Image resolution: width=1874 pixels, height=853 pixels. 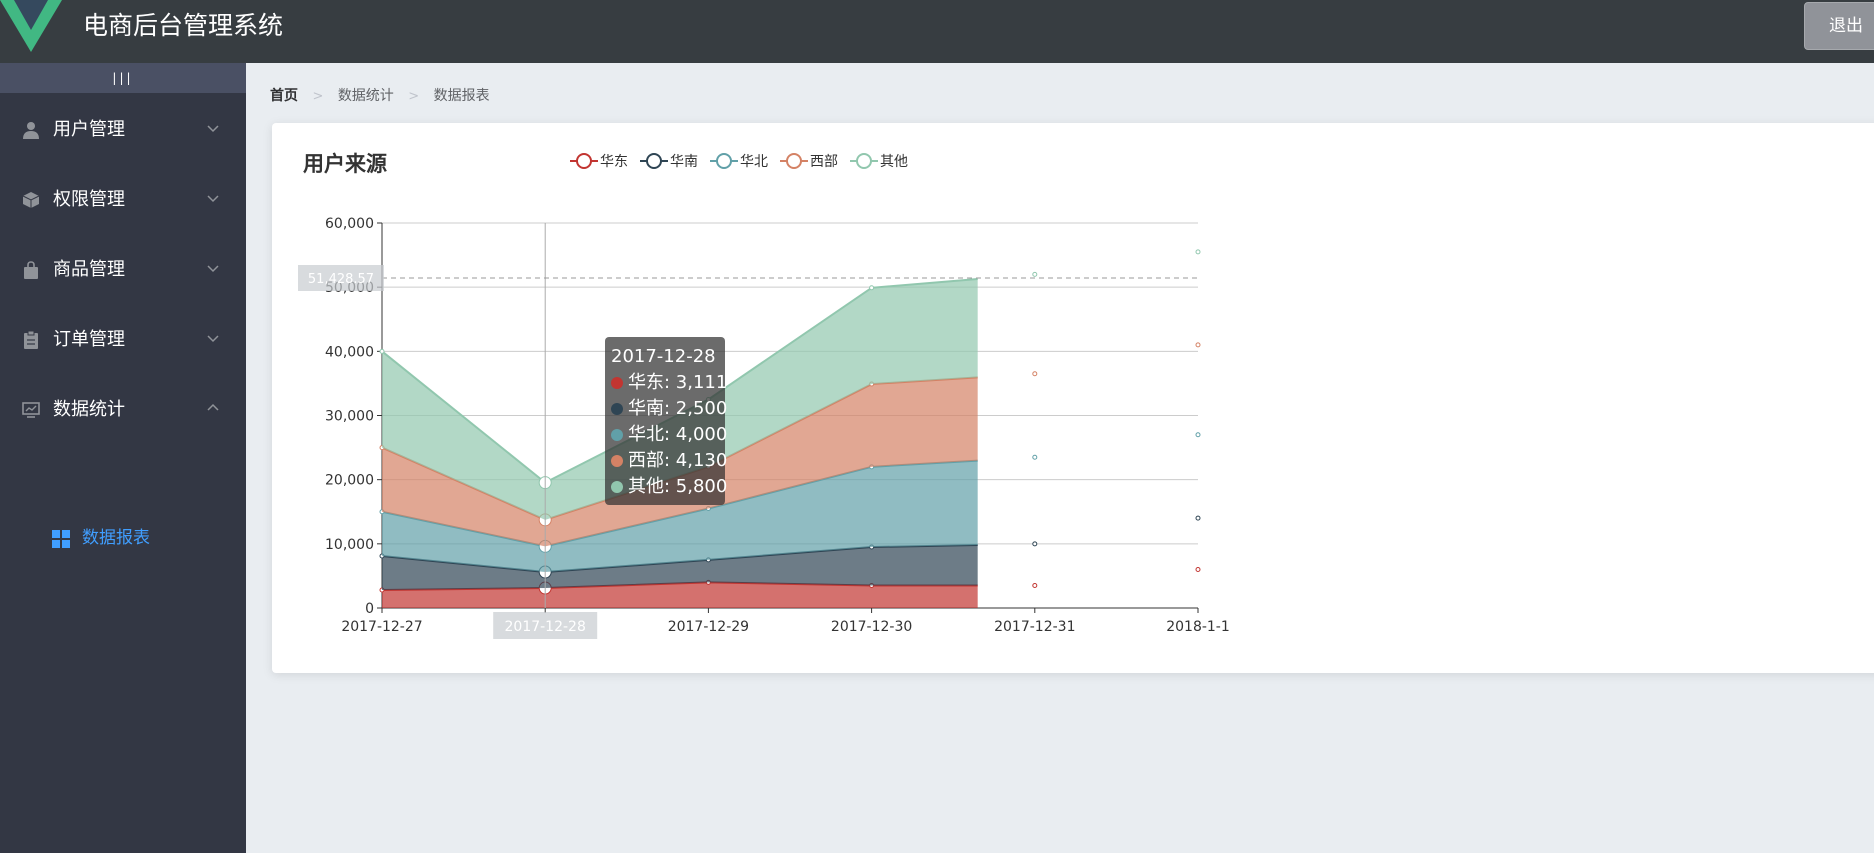 I want to click on tooltip-row-text: 华东: 3,111, so click(x=678, y=382).